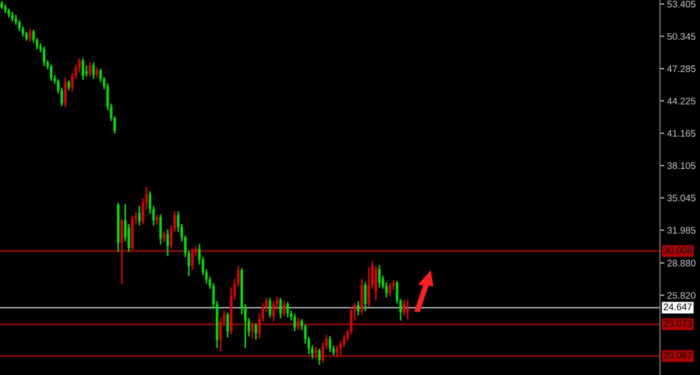 The image size is (700, 375). Describe the element at coordinates (681, 198) in the screenshot. I see `y-tick-label: 35.045` at that location.